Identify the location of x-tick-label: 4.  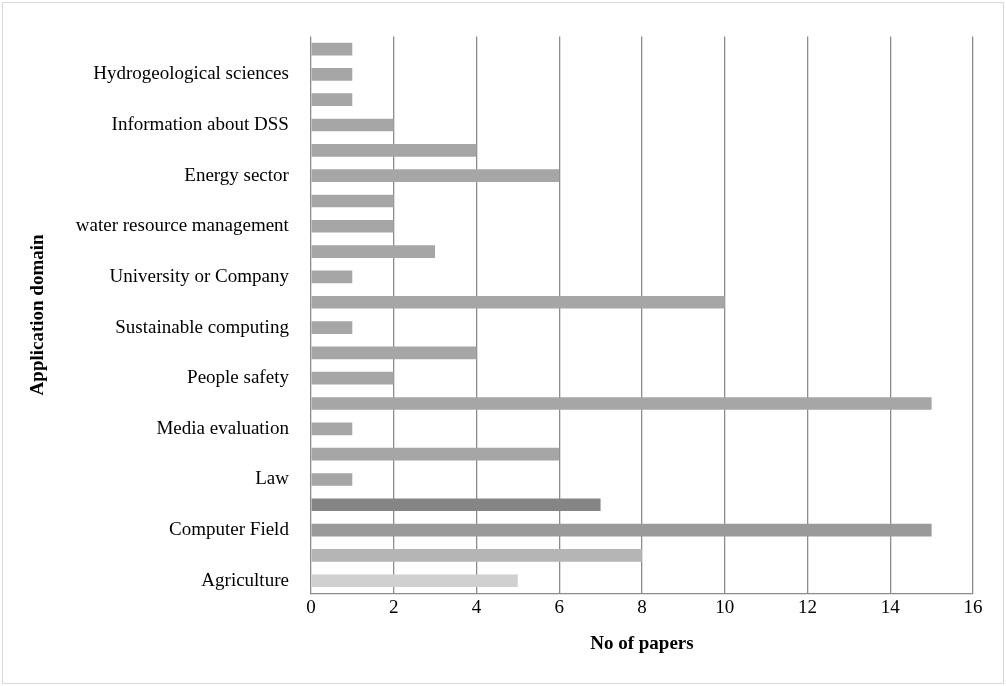
(476, 606).